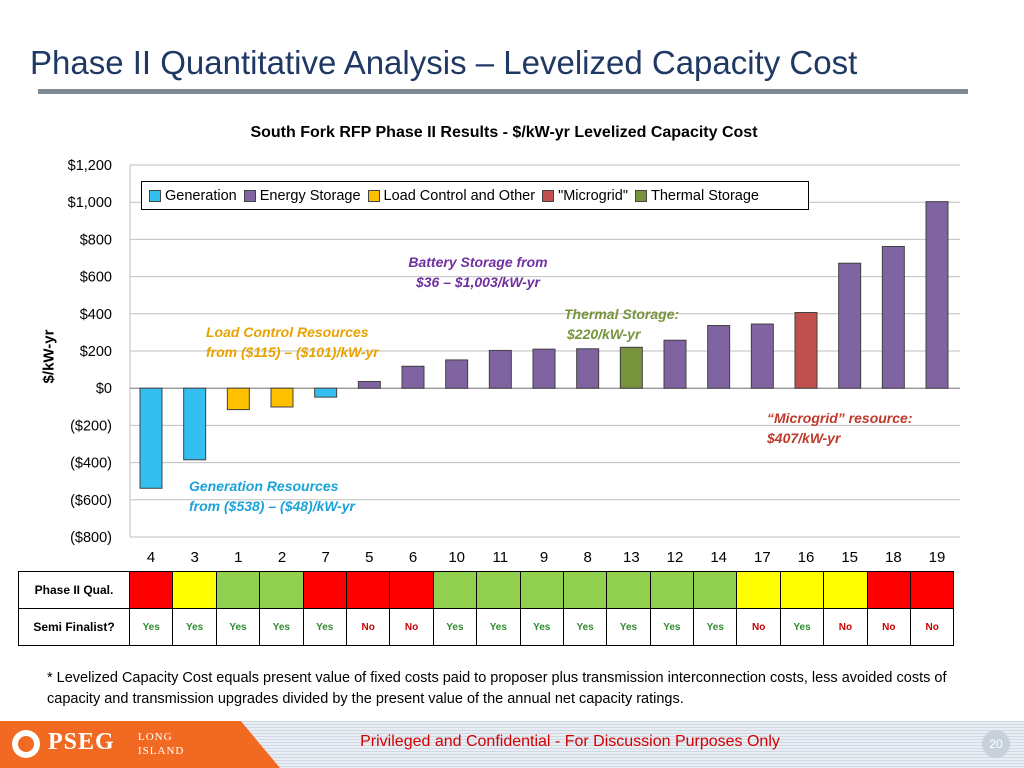  What do you see at coordinates (91, 501) in the screenshot?
I see `y-tick-label: ($600)` at bounding box center [91, 501].